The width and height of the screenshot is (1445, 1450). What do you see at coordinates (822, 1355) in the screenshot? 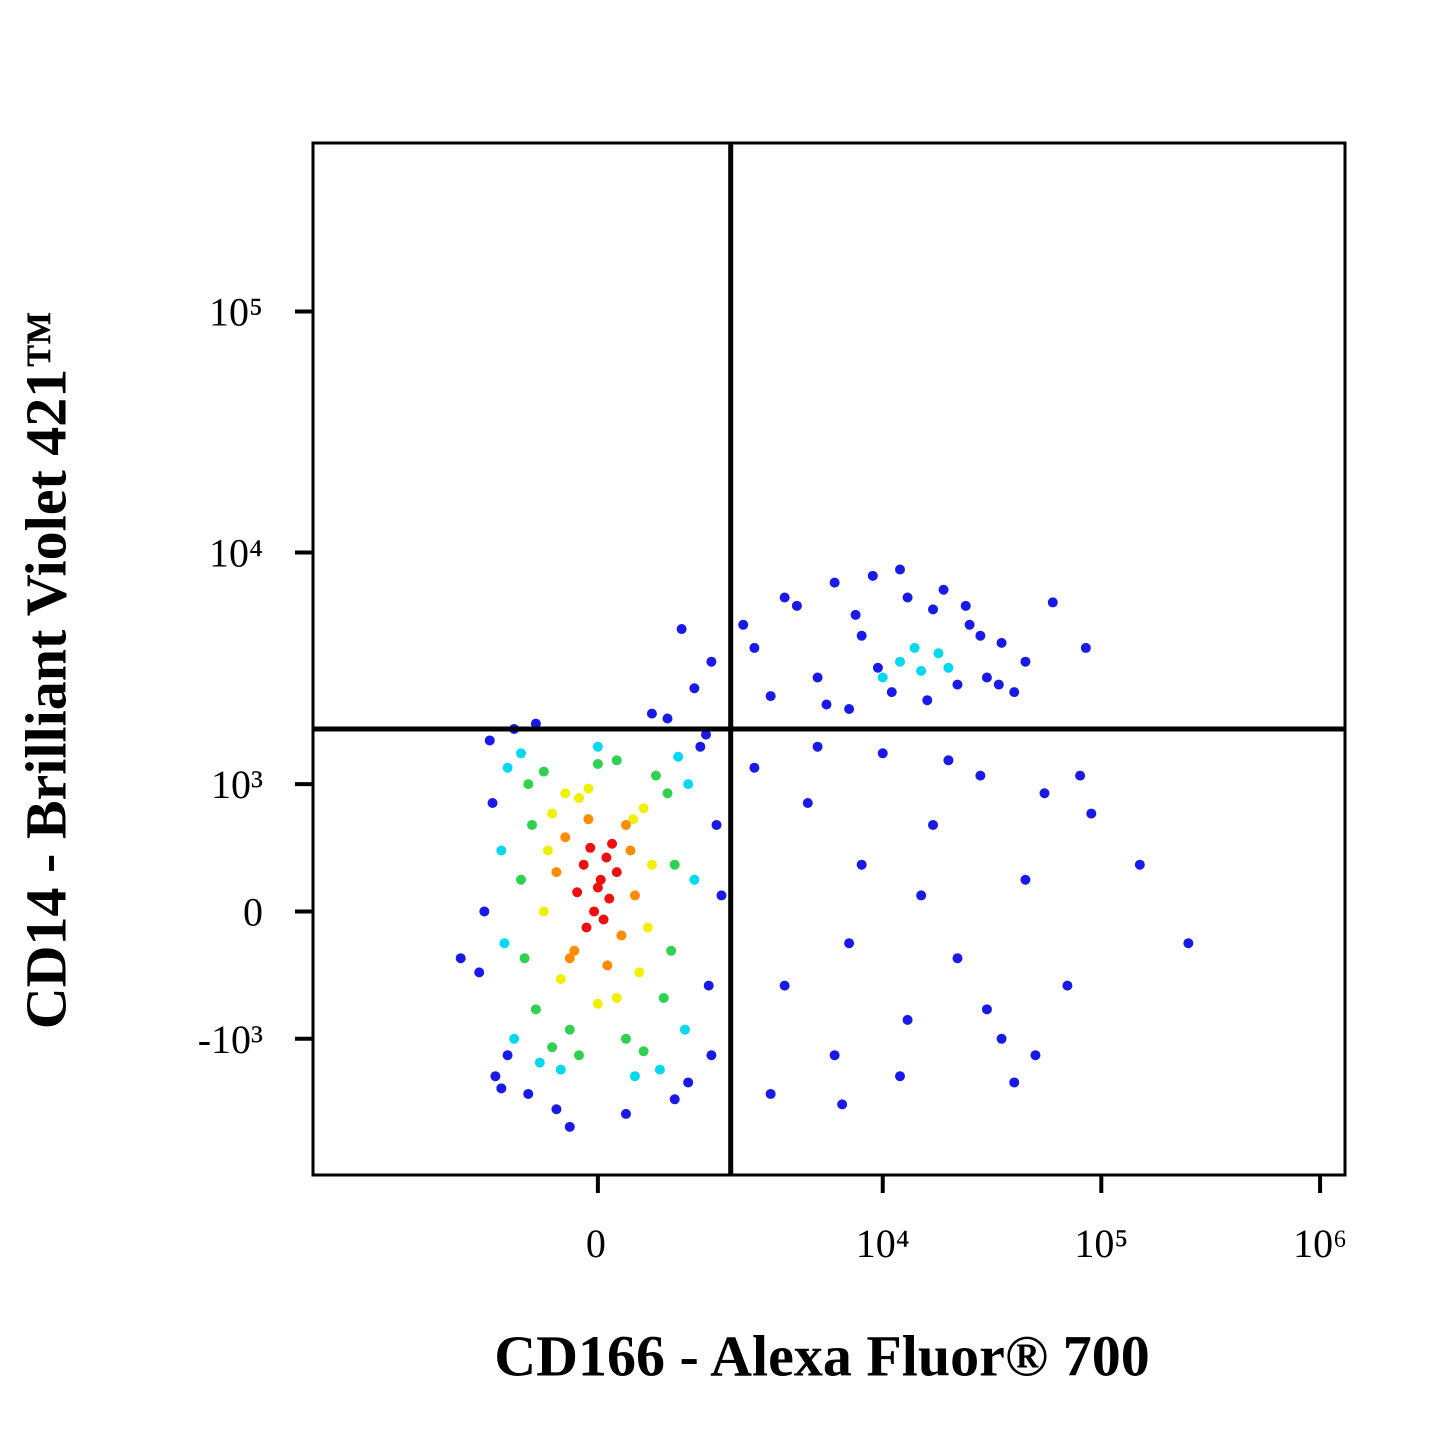
I see `x-axis-title: CD166 - Alexa Fluor® 700` at bounding box center [822, 1355].